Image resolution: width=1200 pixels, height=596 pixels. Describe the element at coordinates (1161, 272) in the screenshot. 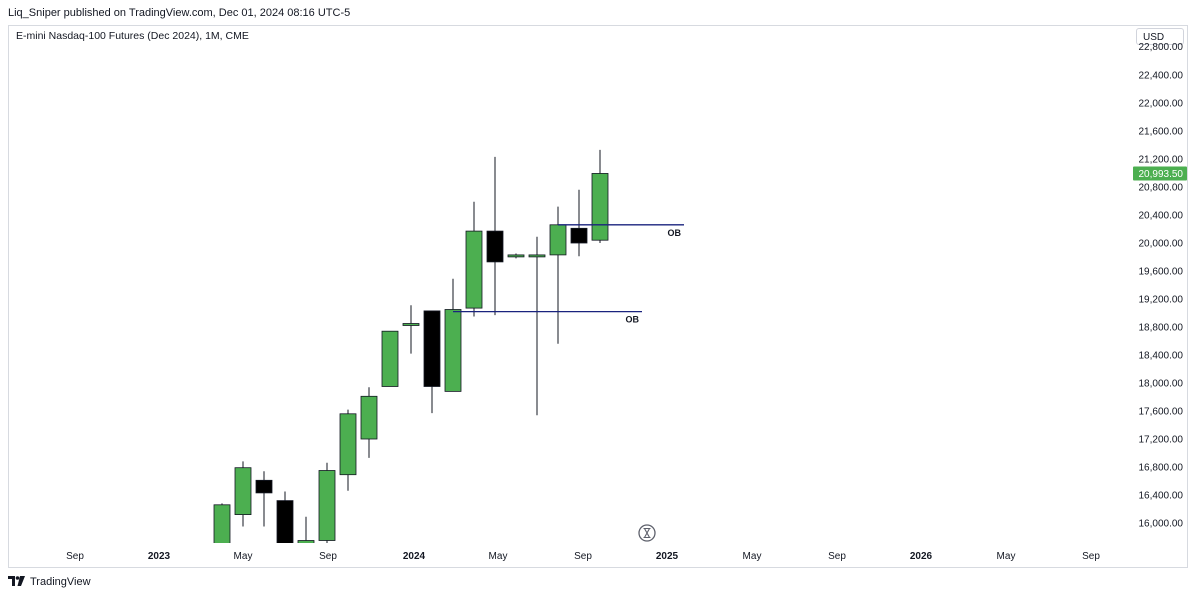

I see `price-tick-label: 19,600.00` at that location.